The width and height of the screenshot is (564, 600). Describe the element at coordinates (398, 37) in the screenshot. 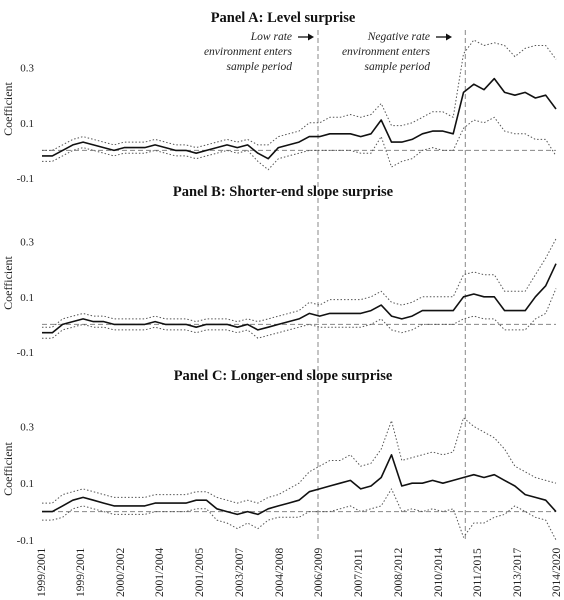

I see `annotation-line: Negative rate` at that location.